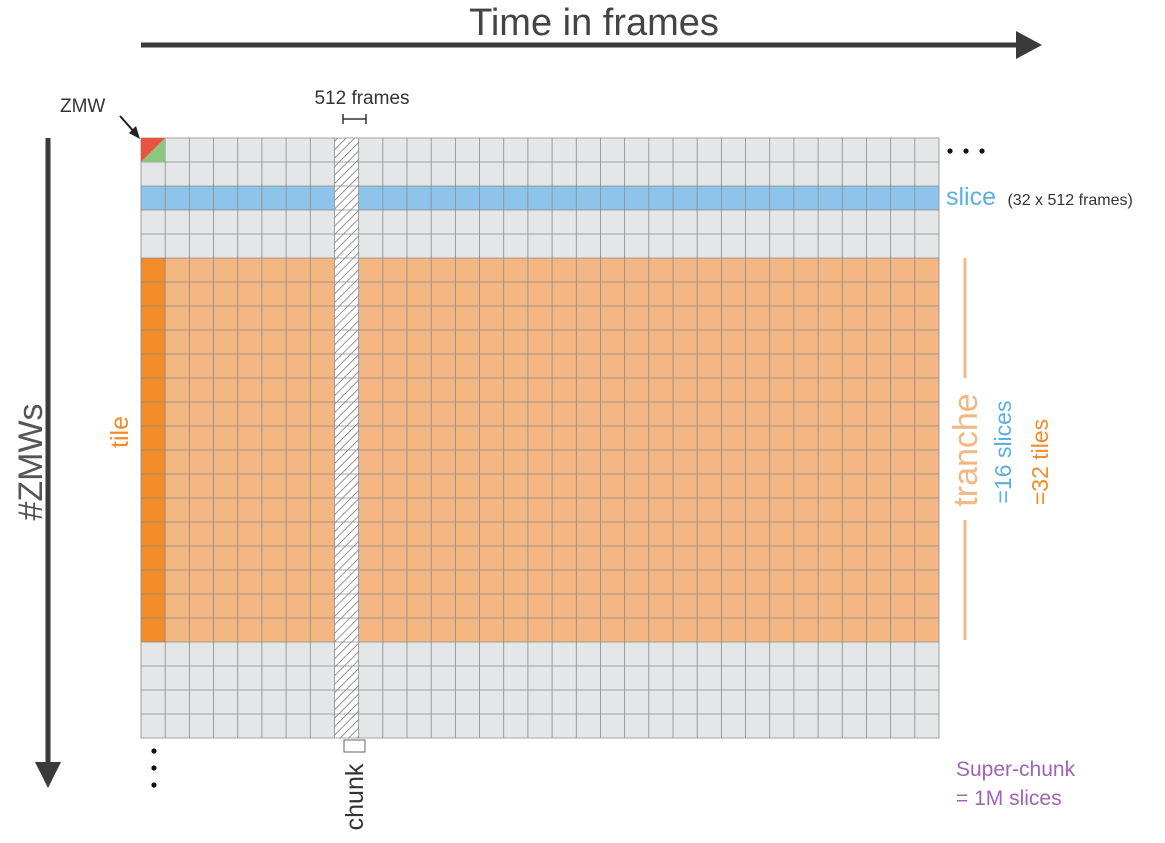  What do you see at coordinates (361, 98) in the screenshot?
I see `chunk-width-label: 512 frames` at bounding box center [361, 98].